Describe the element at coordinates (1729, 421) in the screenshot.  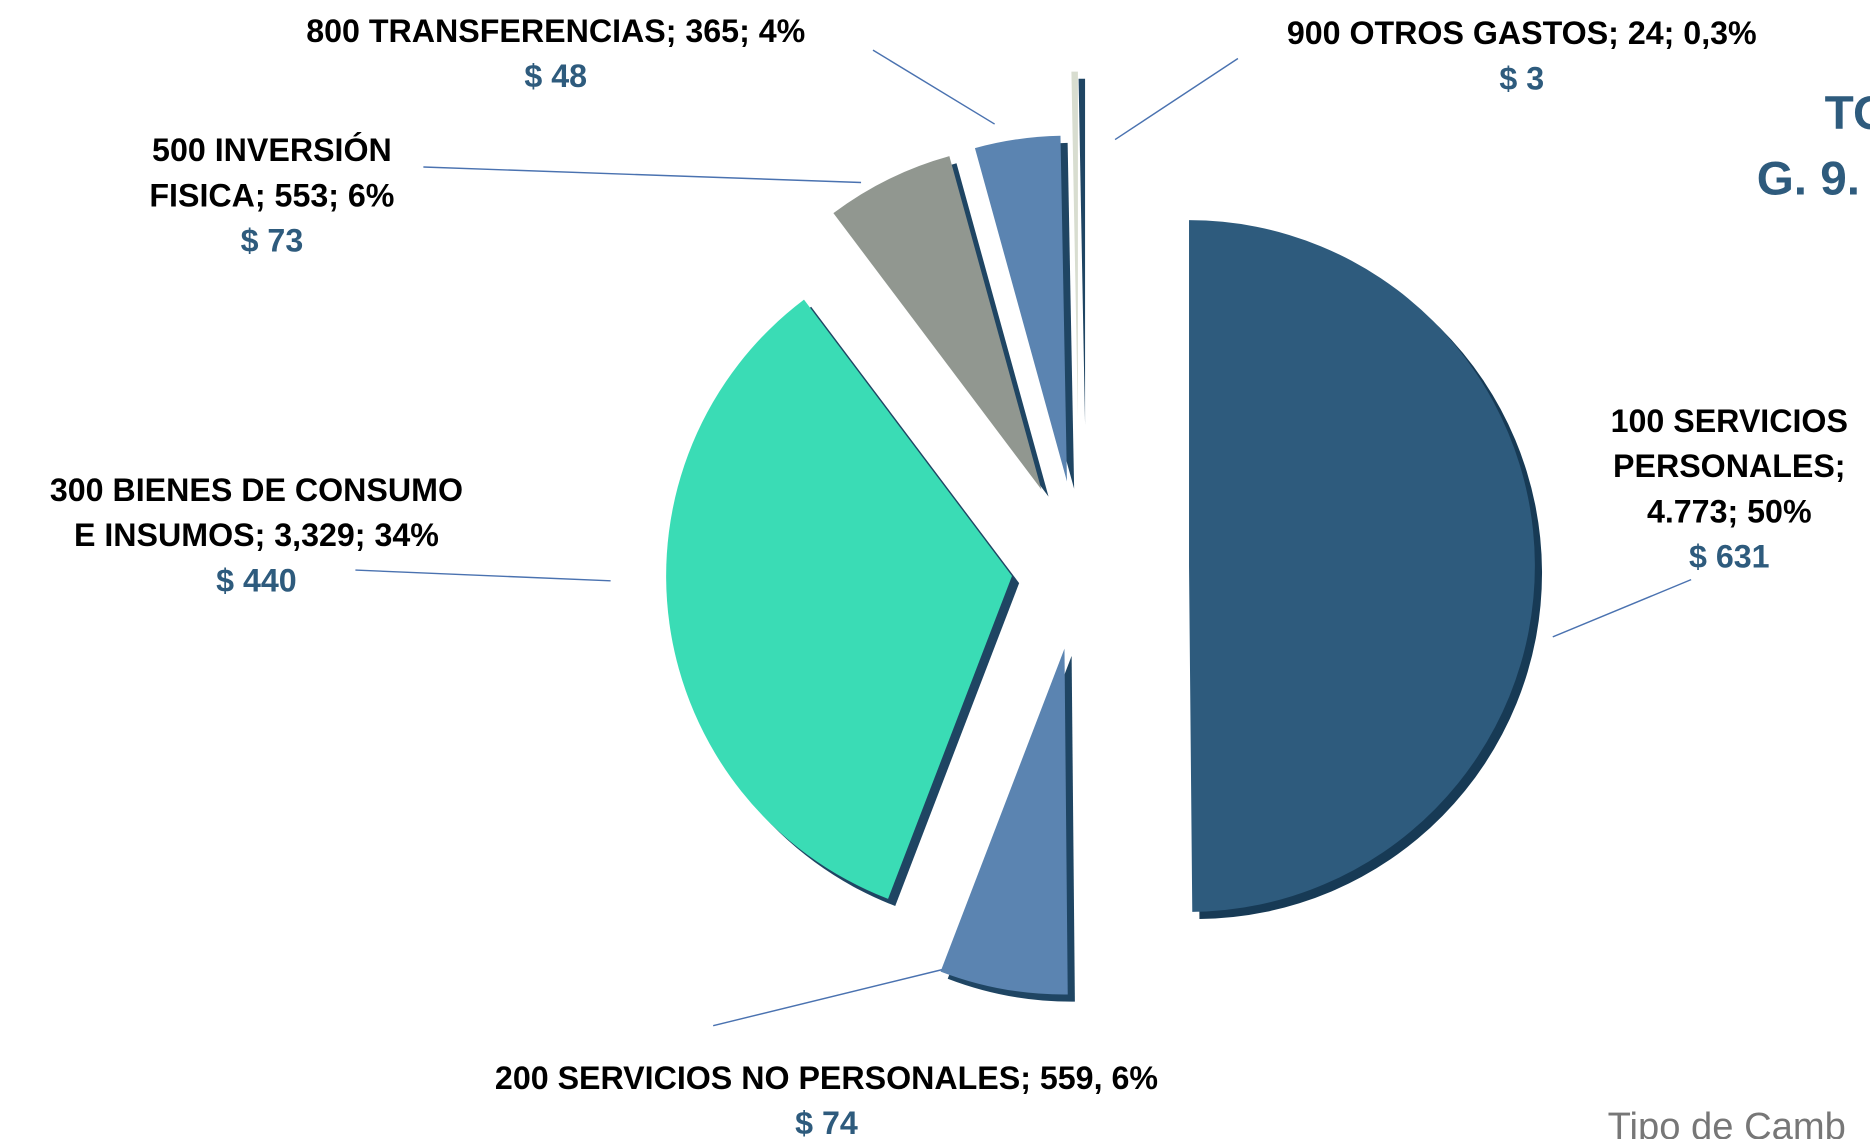
I see `slice-label: 100 SERVICIOS` at that location.